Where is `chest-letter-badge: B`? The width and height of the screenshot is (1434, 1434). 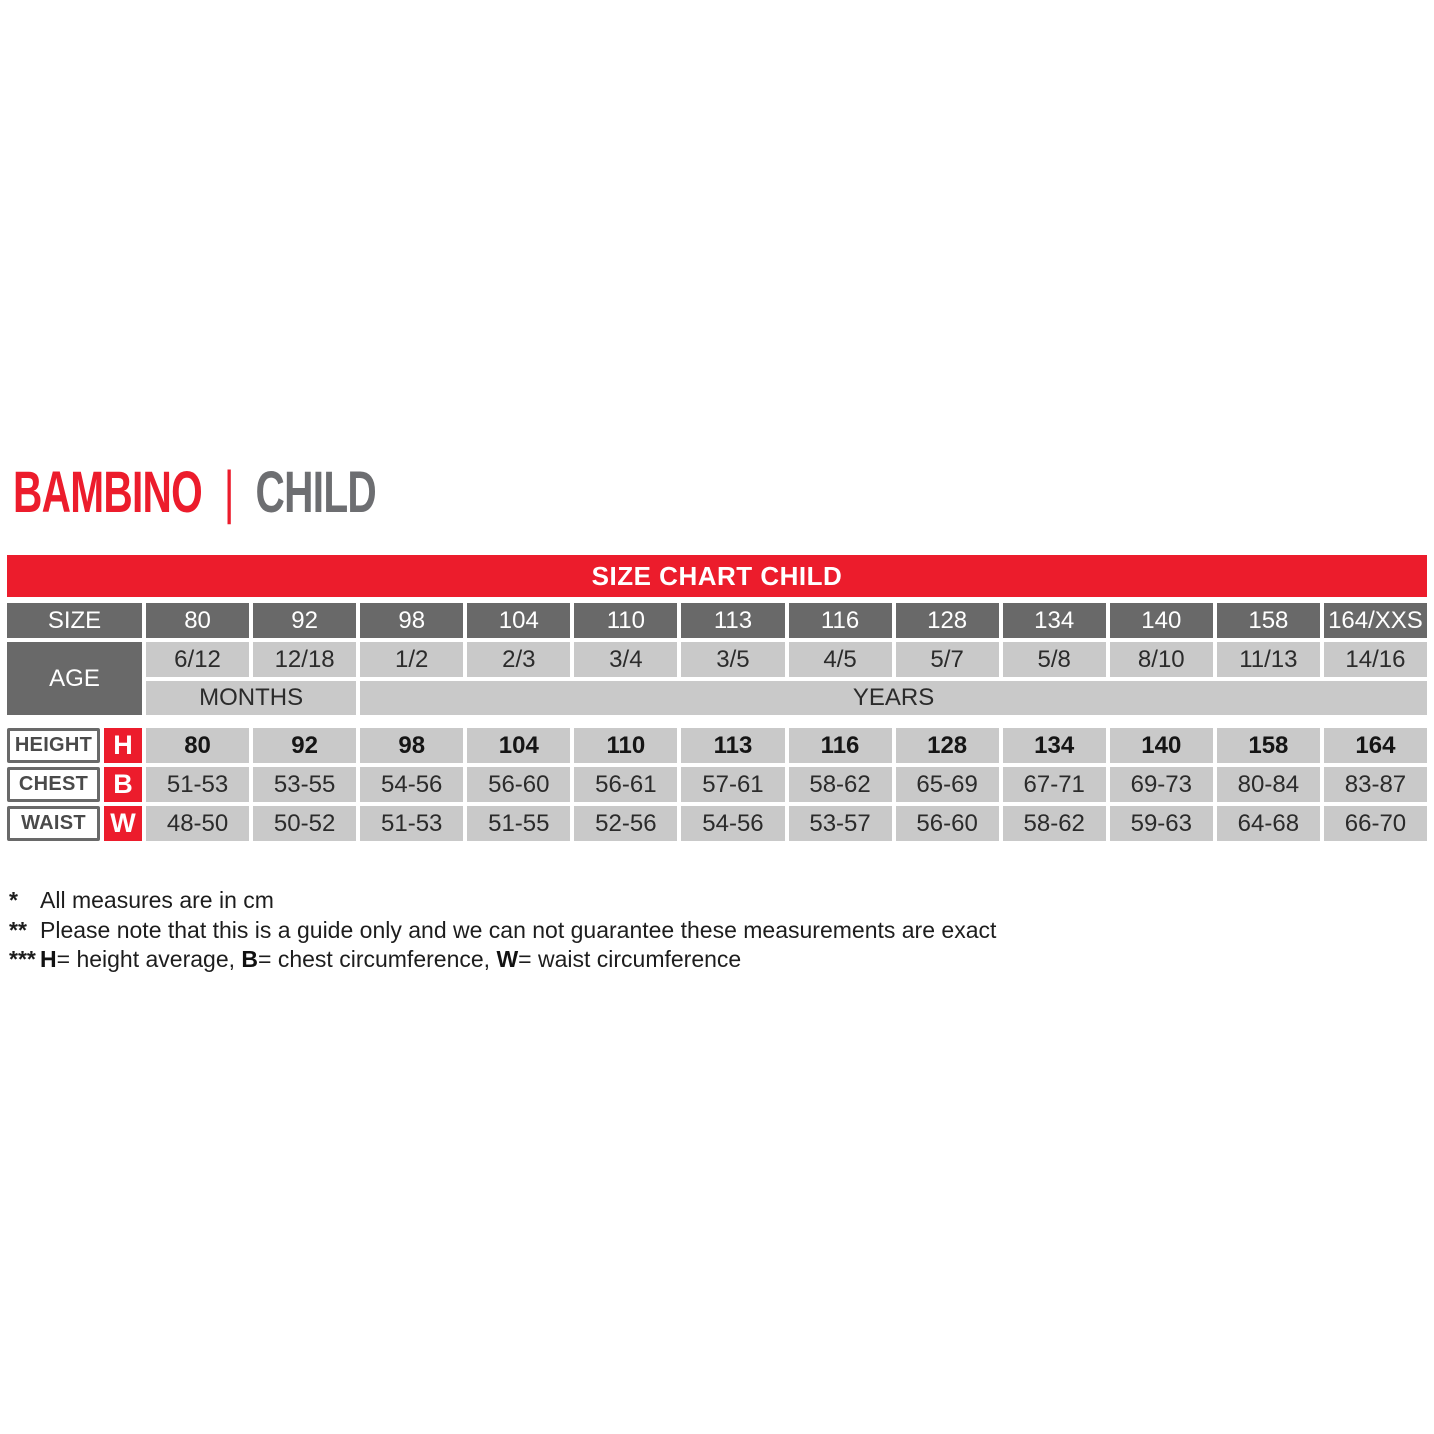 chest-letter-badge: B is located at coordinates (123, 784).